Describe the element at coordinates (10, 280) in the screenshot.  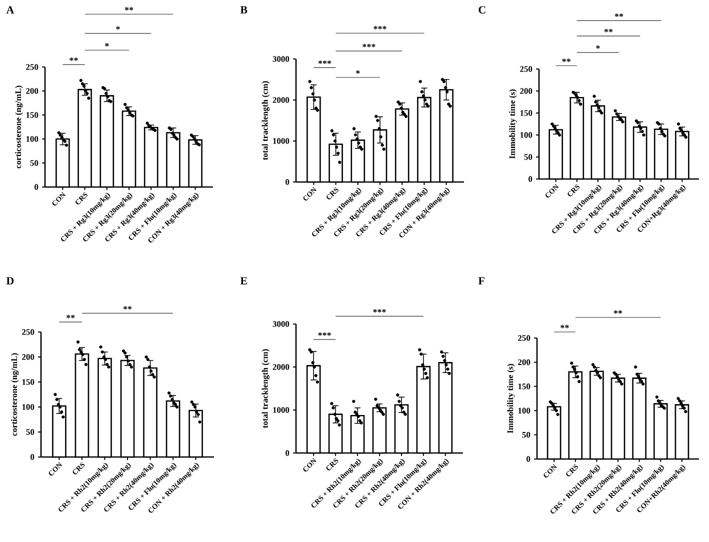
I see `chart-title: D` at that location.